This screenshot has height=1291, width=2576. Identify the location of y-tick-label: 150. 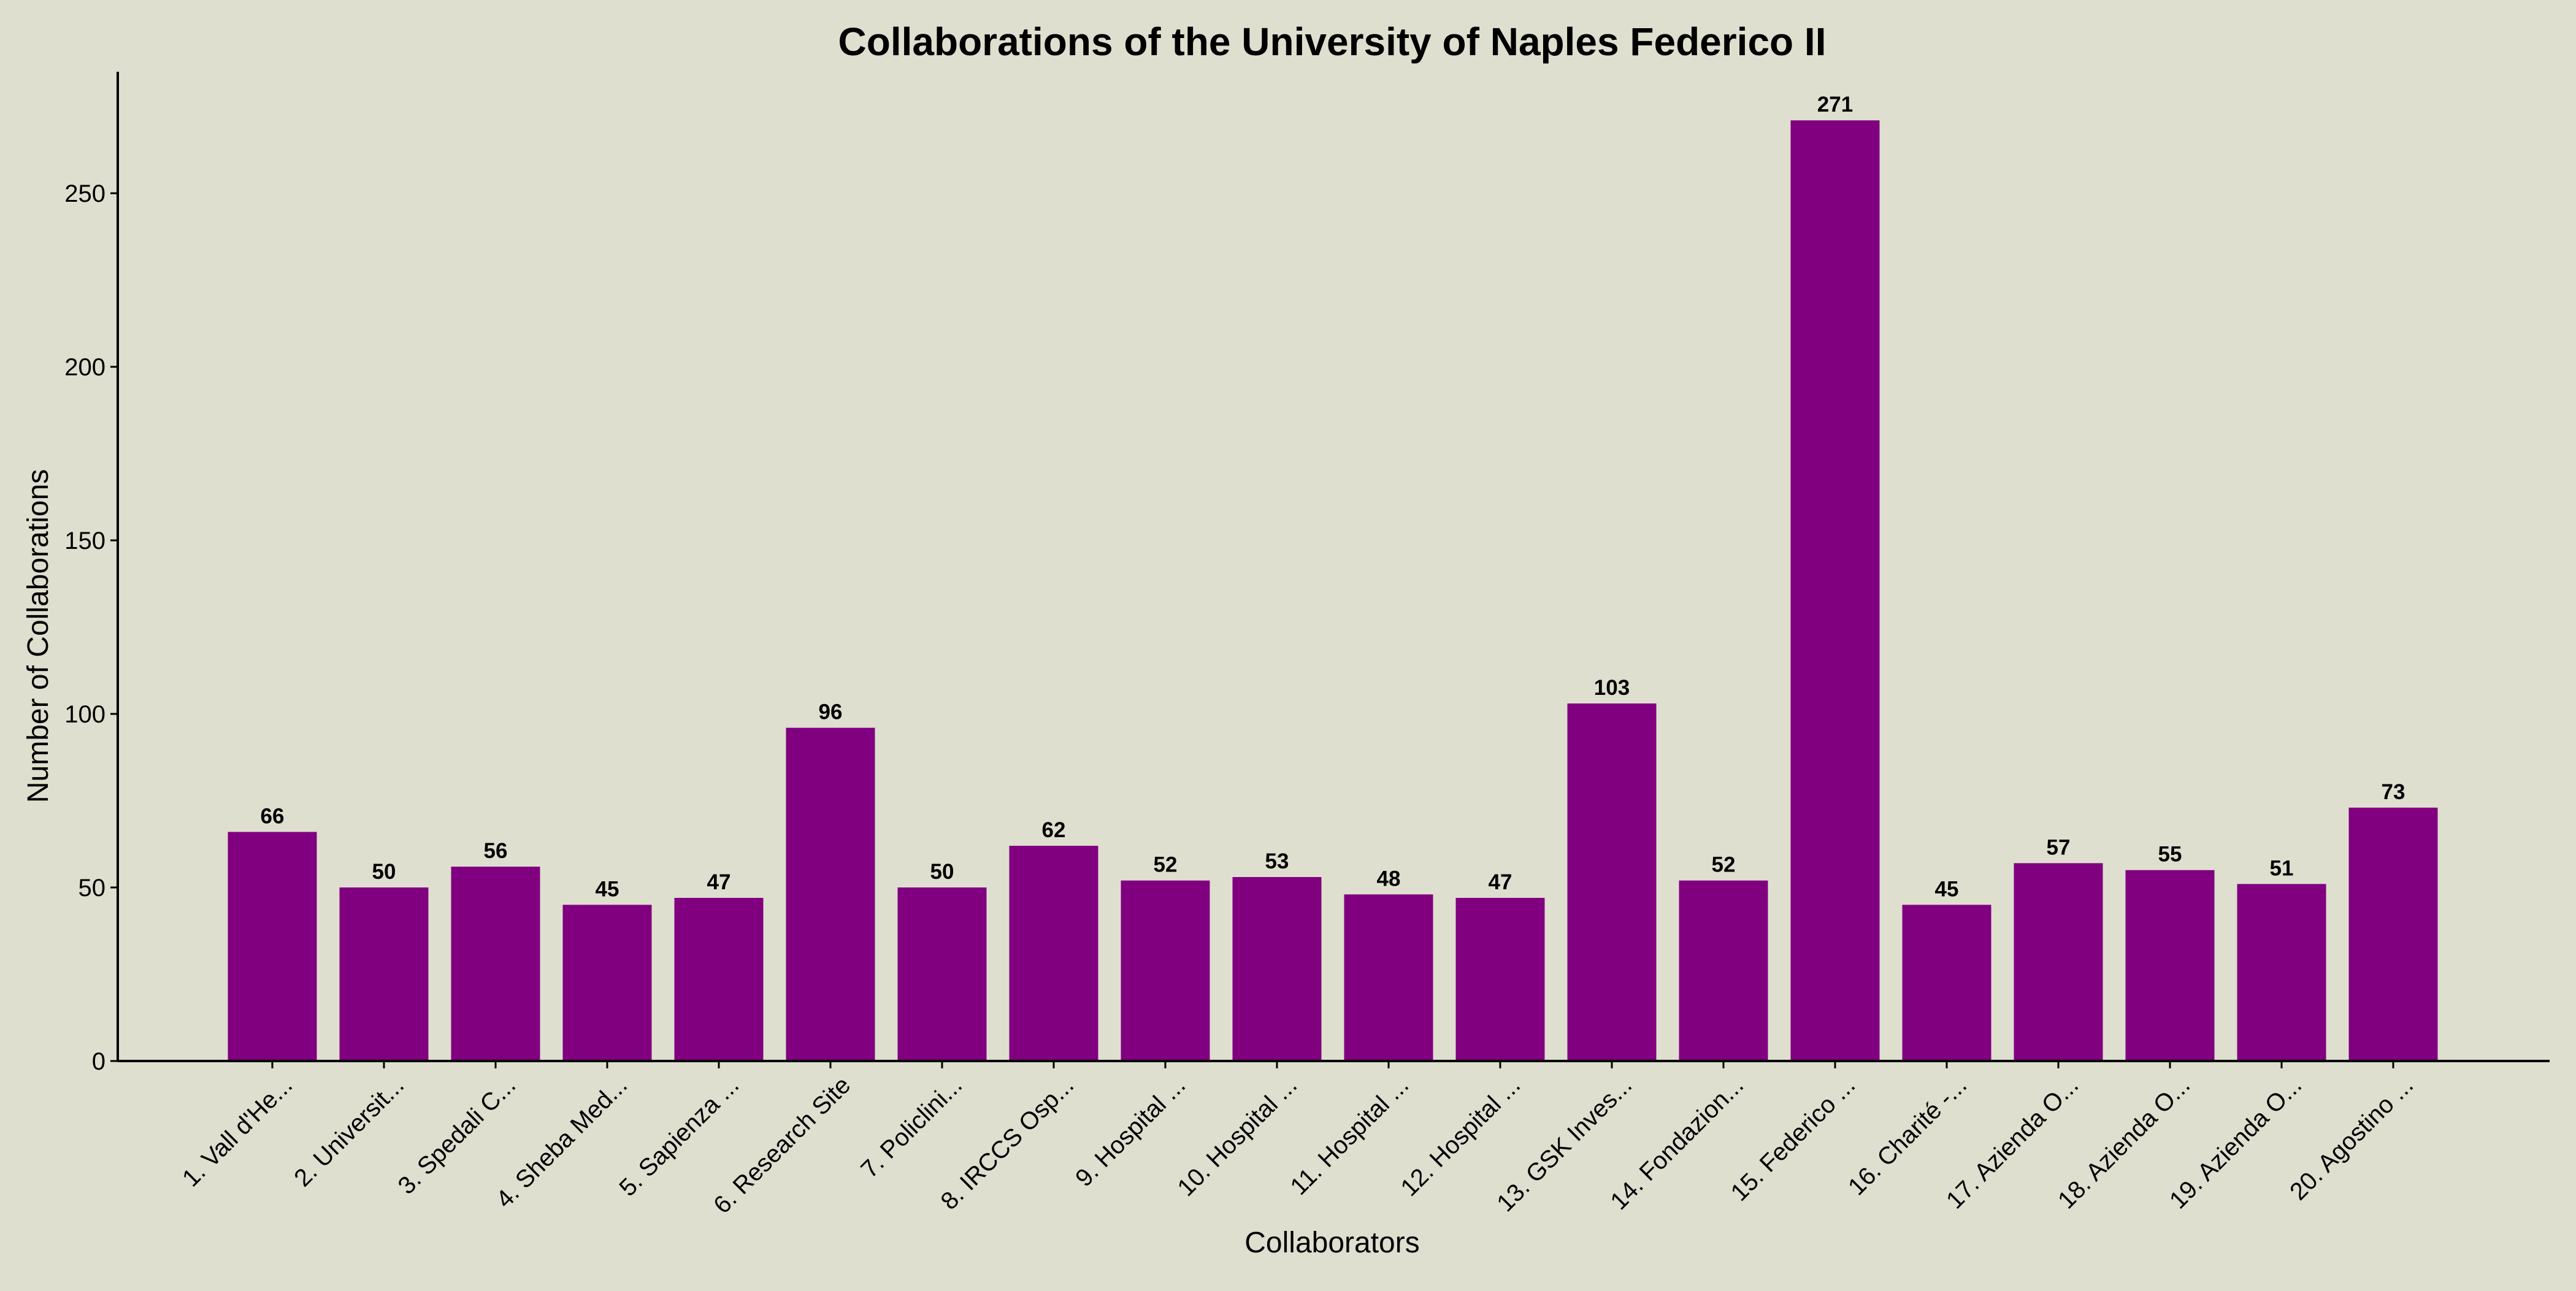
(84, 540).